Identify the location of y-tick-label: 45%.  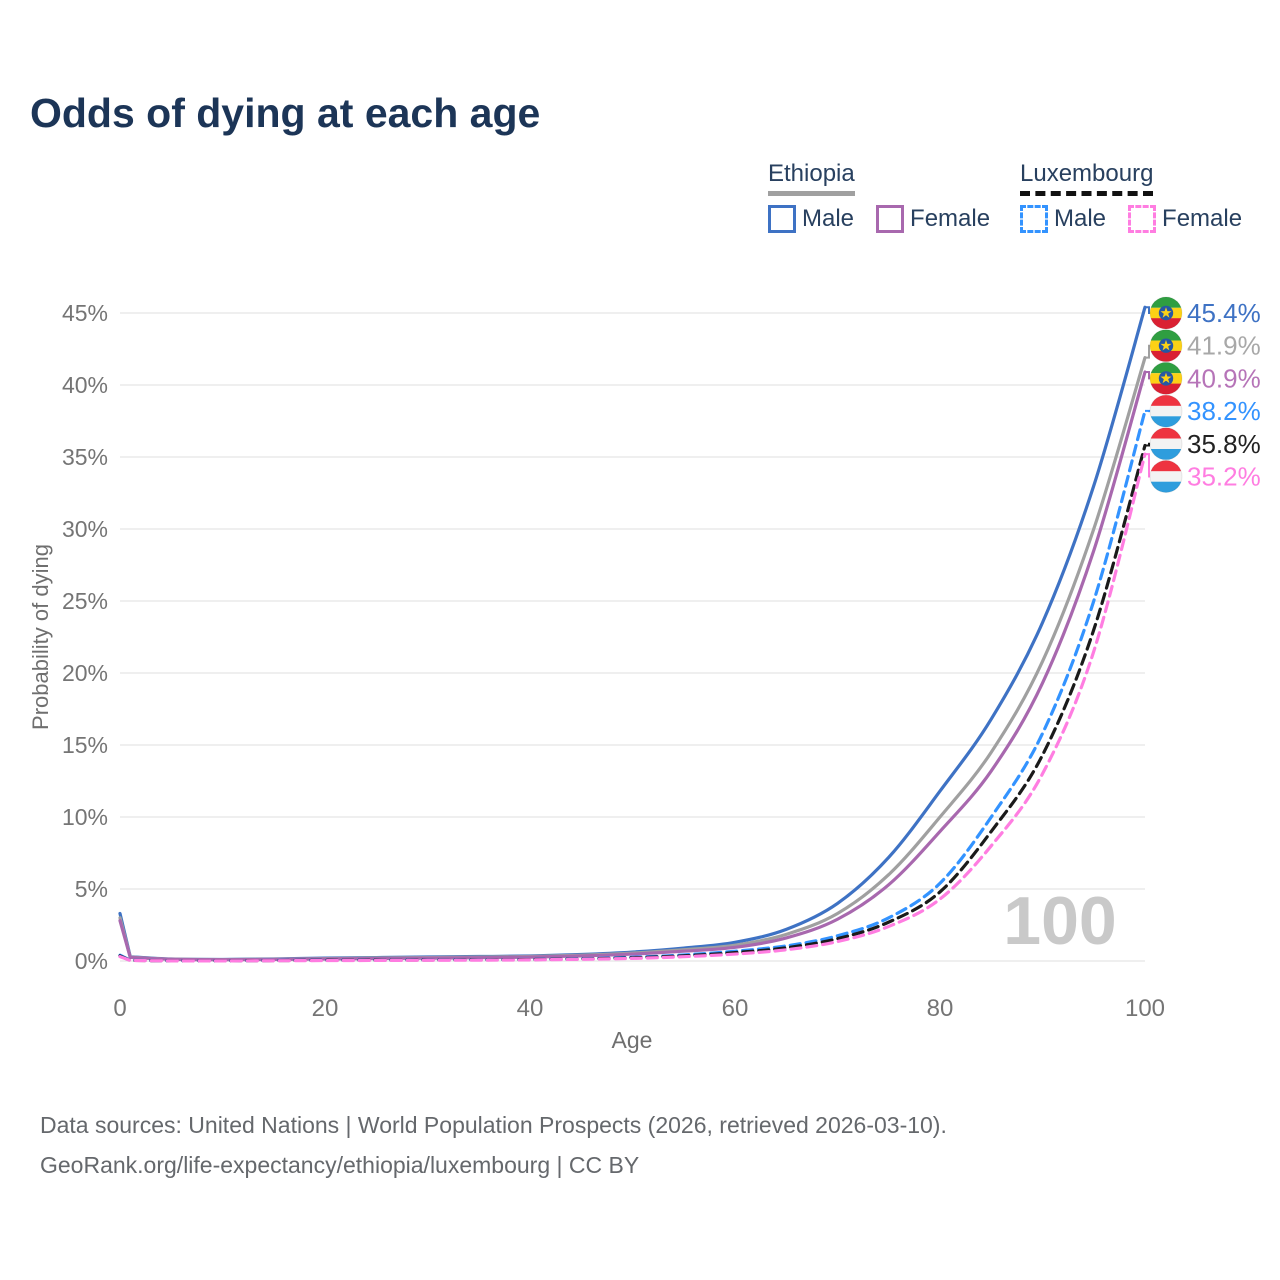
(85, 313).